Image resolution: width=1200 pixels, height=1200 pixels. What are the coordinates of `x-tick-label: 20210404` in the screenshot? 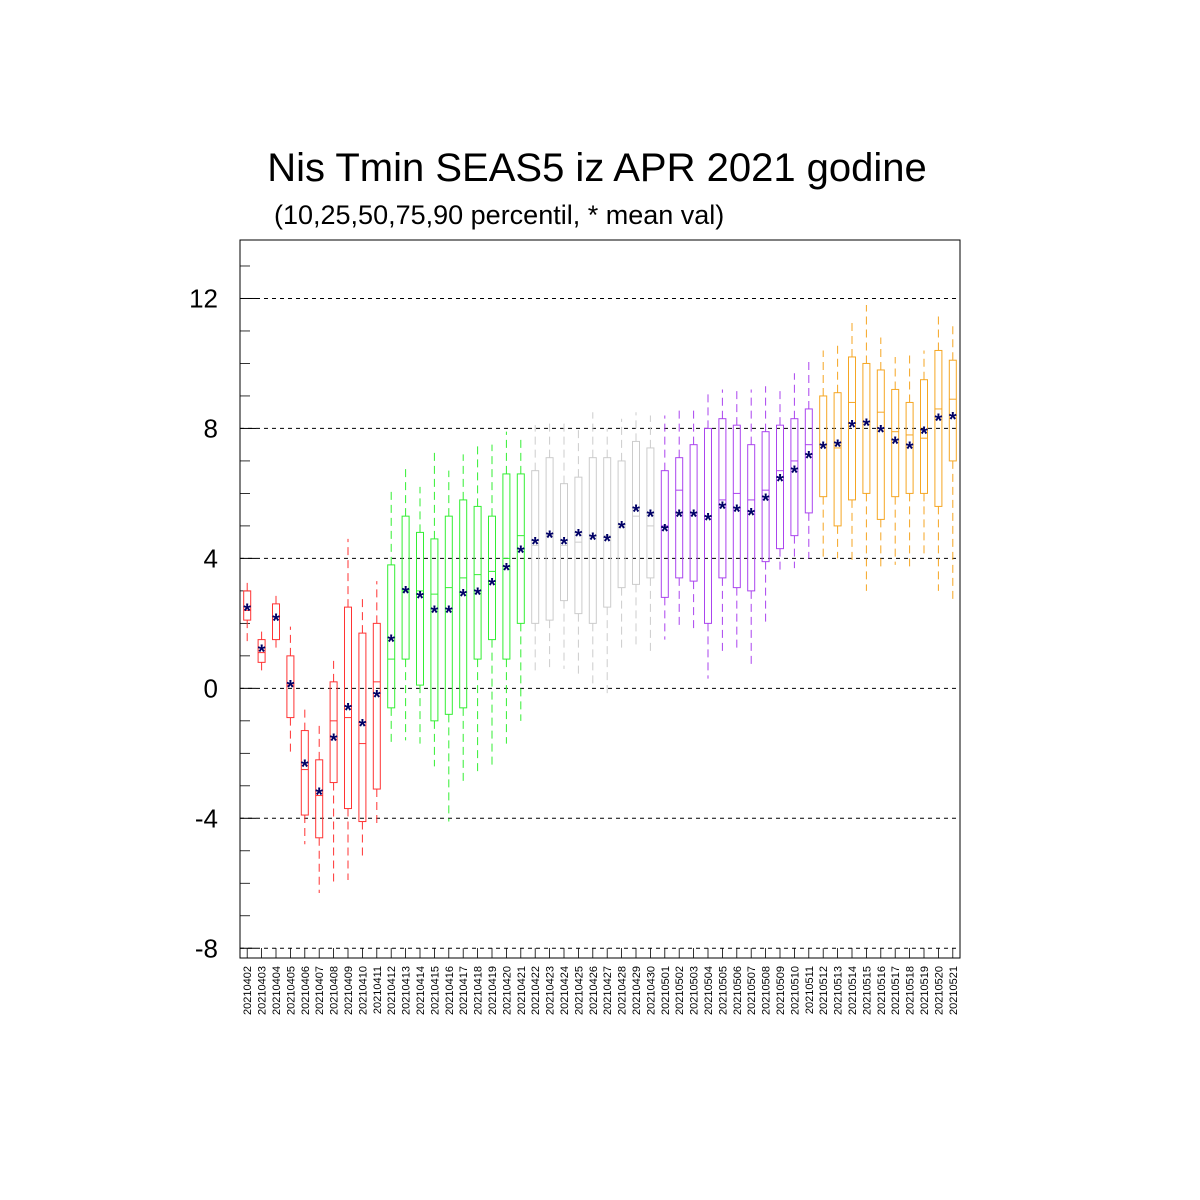 It's located at (277, 990).